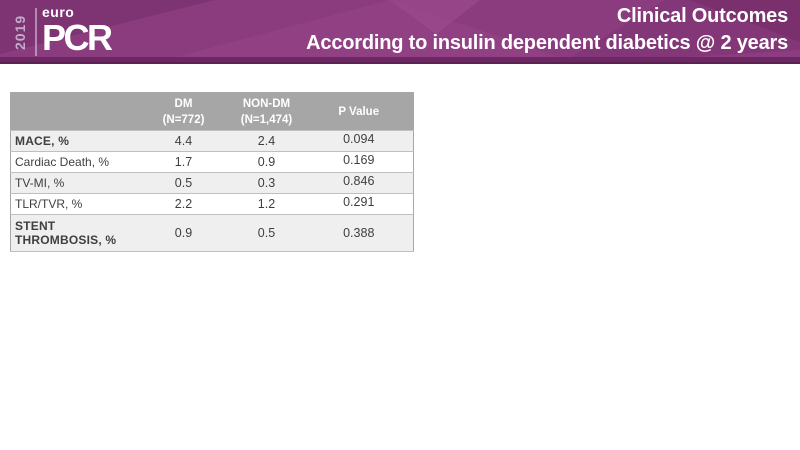 Image resolution: width=800 pixels, height=450 pixels. I want to click on pvalue-text: 0.291, so click(359, 202).